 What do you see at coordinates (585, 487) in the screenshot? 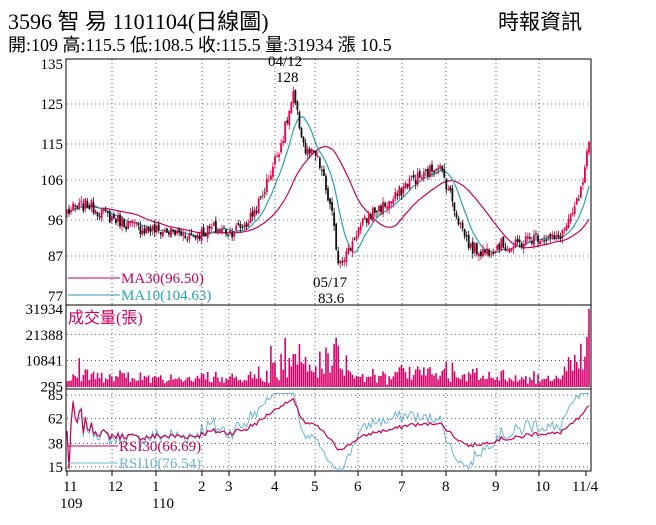
I see `month-label: 11/4` at bounding box center [585, 487].